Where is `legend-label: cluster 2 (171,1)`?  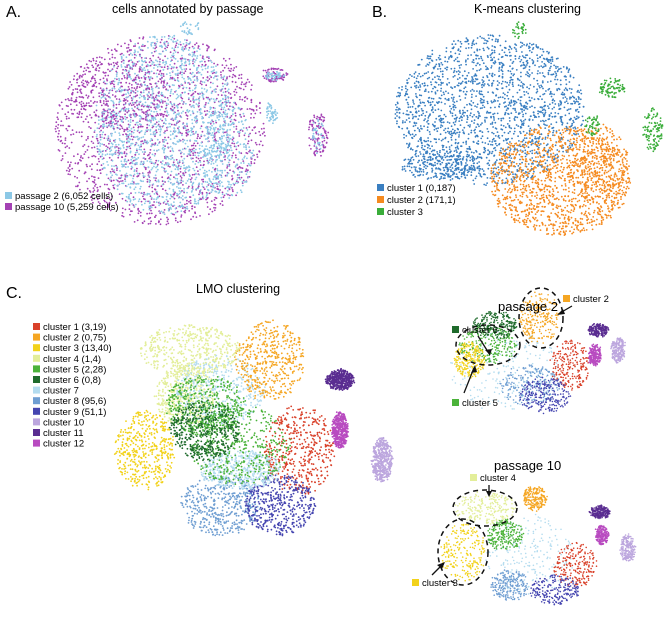
legend-label: cluster 2 (171,1) is located at coordinates (421, 200).